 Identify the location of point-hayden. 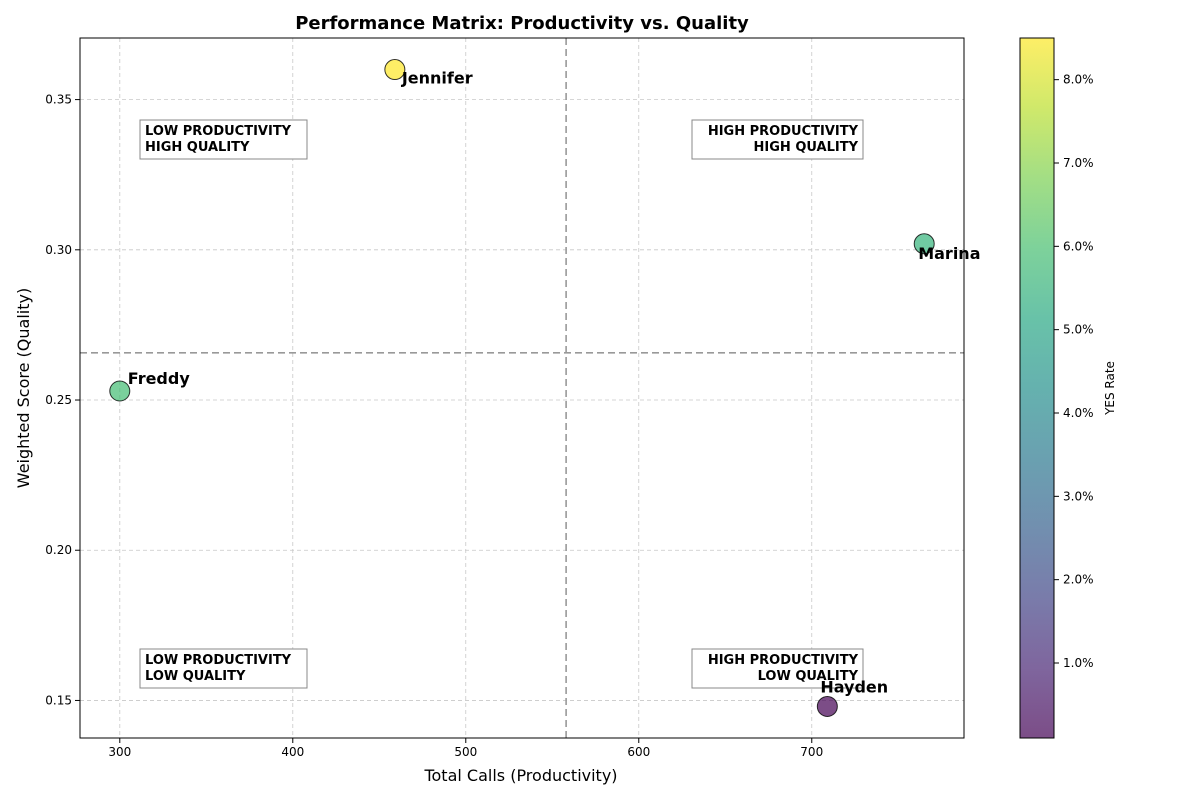
(827, 706).